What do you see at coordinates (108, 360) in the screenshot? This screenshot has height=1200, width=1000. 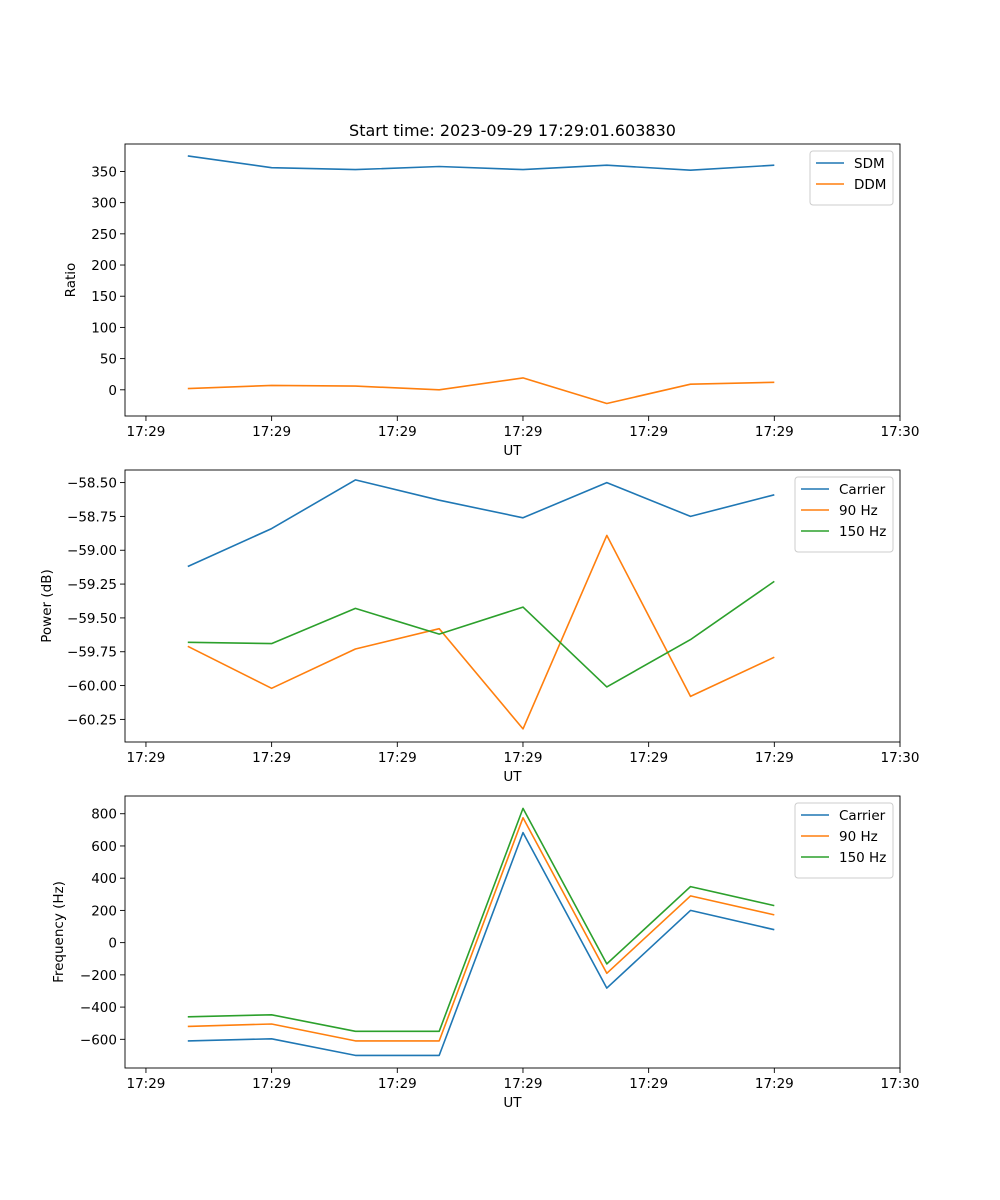 I see `y-tick-label: 50` at bounding box center [108, 360].